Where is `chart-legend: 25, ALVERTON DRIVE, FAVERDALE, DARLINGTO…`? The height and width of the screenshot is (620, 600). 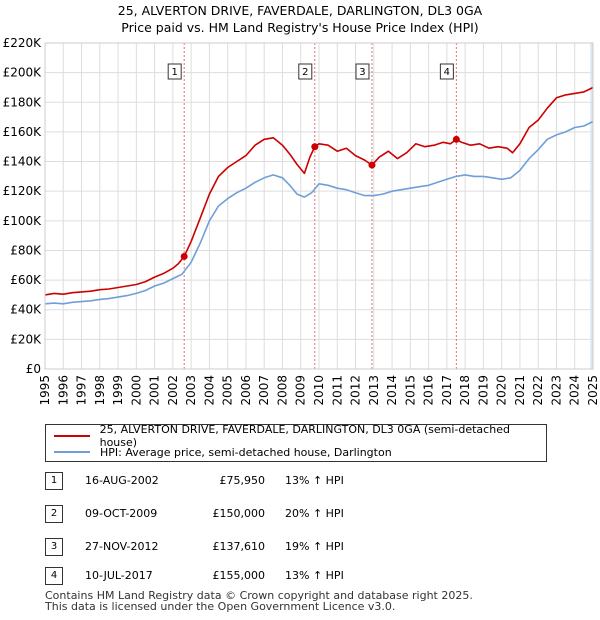
chart-legend: 25, ALVERTON DRIVE, FAVERDALE, DARLINGTO… is located at coordinates (296, 442).